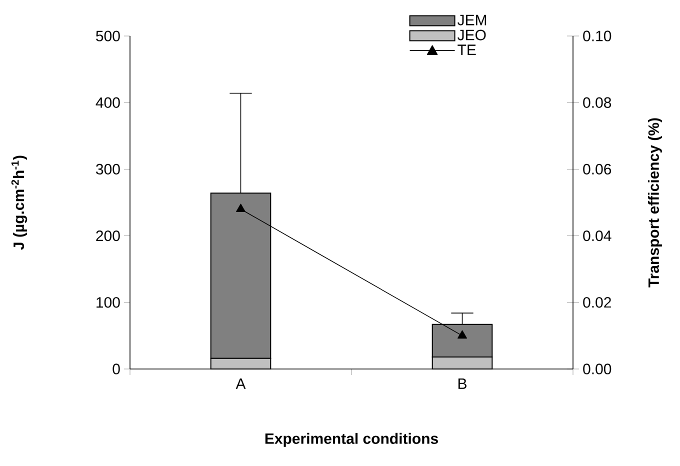  Describe the element at coordinates (19, 203) in the screenshot. I see `y-axis-title: J (µg.cm$^{-2}$h$^{-1}$)` at that location.